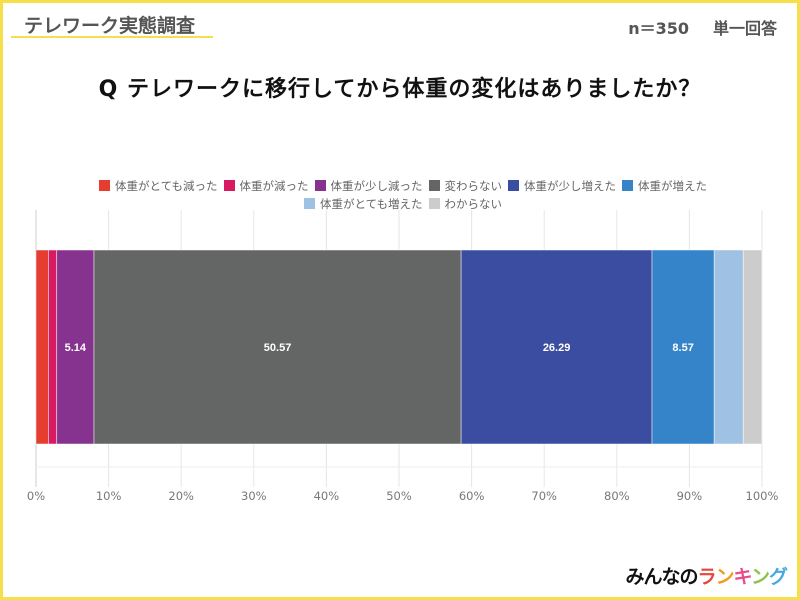 This screenshot has width=800, height=600. Describe the element at coordinates (661, 577) in the screenshot. I see `logo-text-black: みんなの` at that location.